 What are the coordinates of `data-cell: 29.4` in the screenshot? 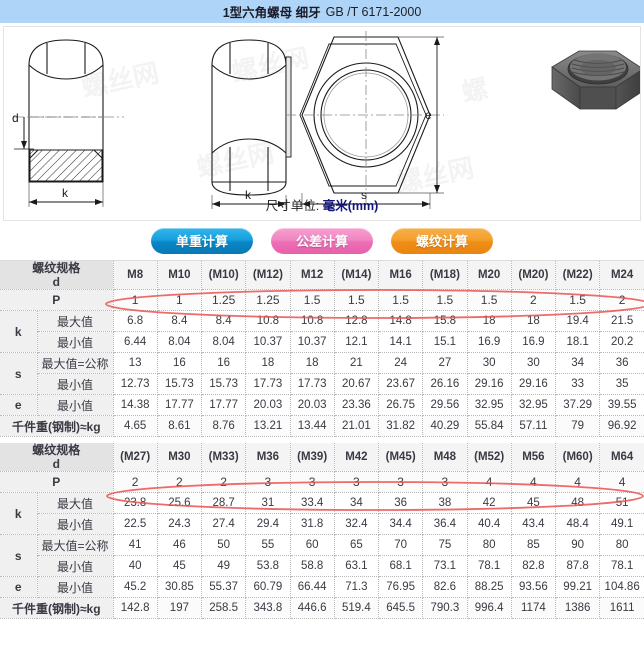 It's located at (268, 524).